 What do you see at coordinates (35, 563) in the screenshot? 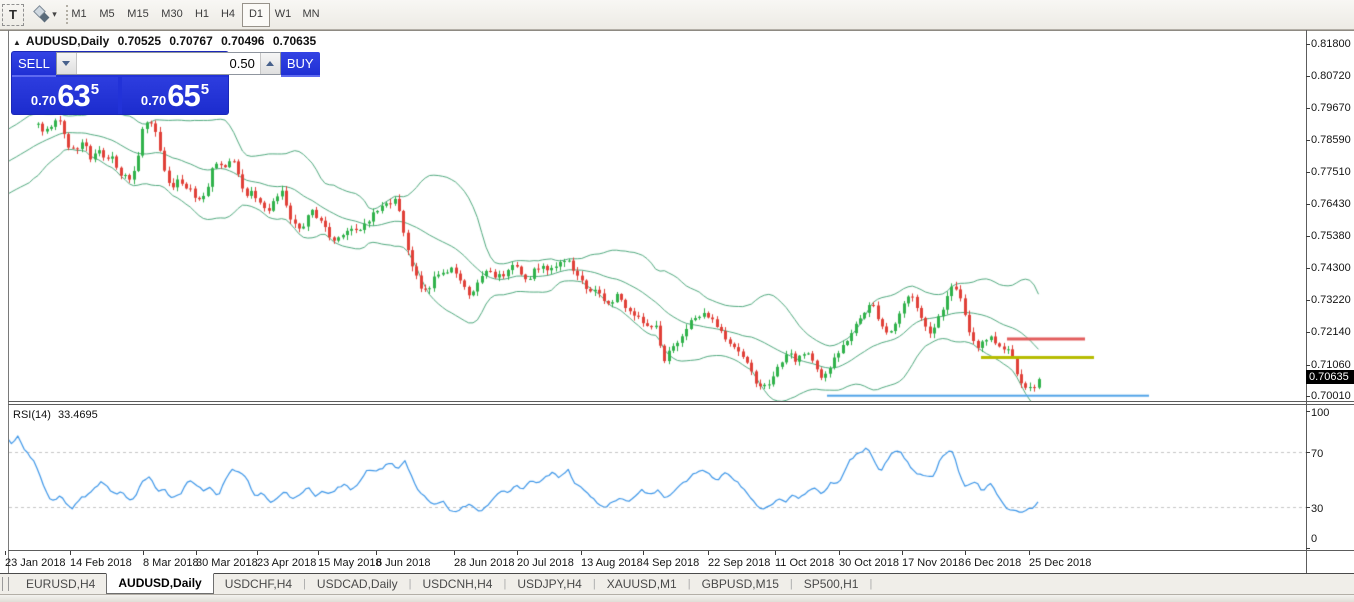
I see `date-axis-label: 23 Jan 2018` at bounding box center [35, 563].